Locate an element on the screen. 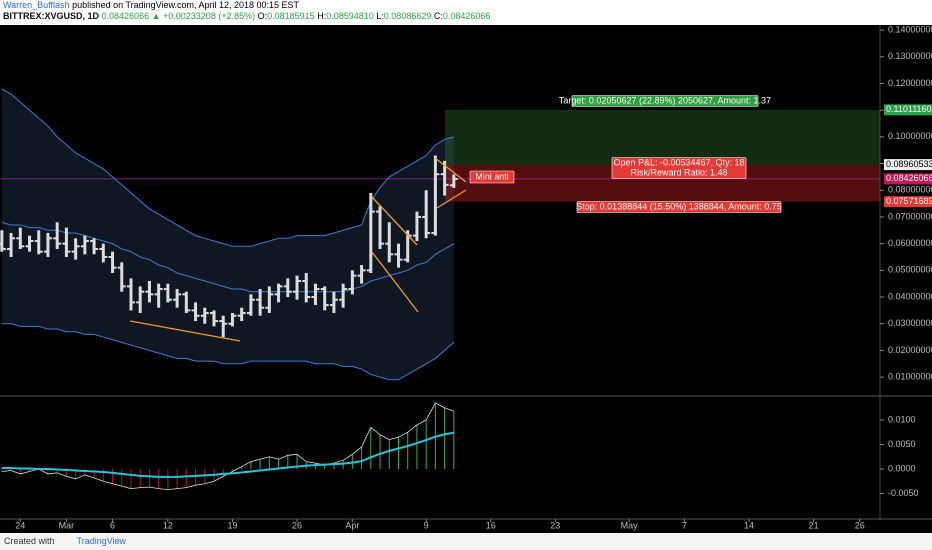 The height and width of the screenshot is (550, 932). brand-link: TradingView is located at coordinates (101, 541).